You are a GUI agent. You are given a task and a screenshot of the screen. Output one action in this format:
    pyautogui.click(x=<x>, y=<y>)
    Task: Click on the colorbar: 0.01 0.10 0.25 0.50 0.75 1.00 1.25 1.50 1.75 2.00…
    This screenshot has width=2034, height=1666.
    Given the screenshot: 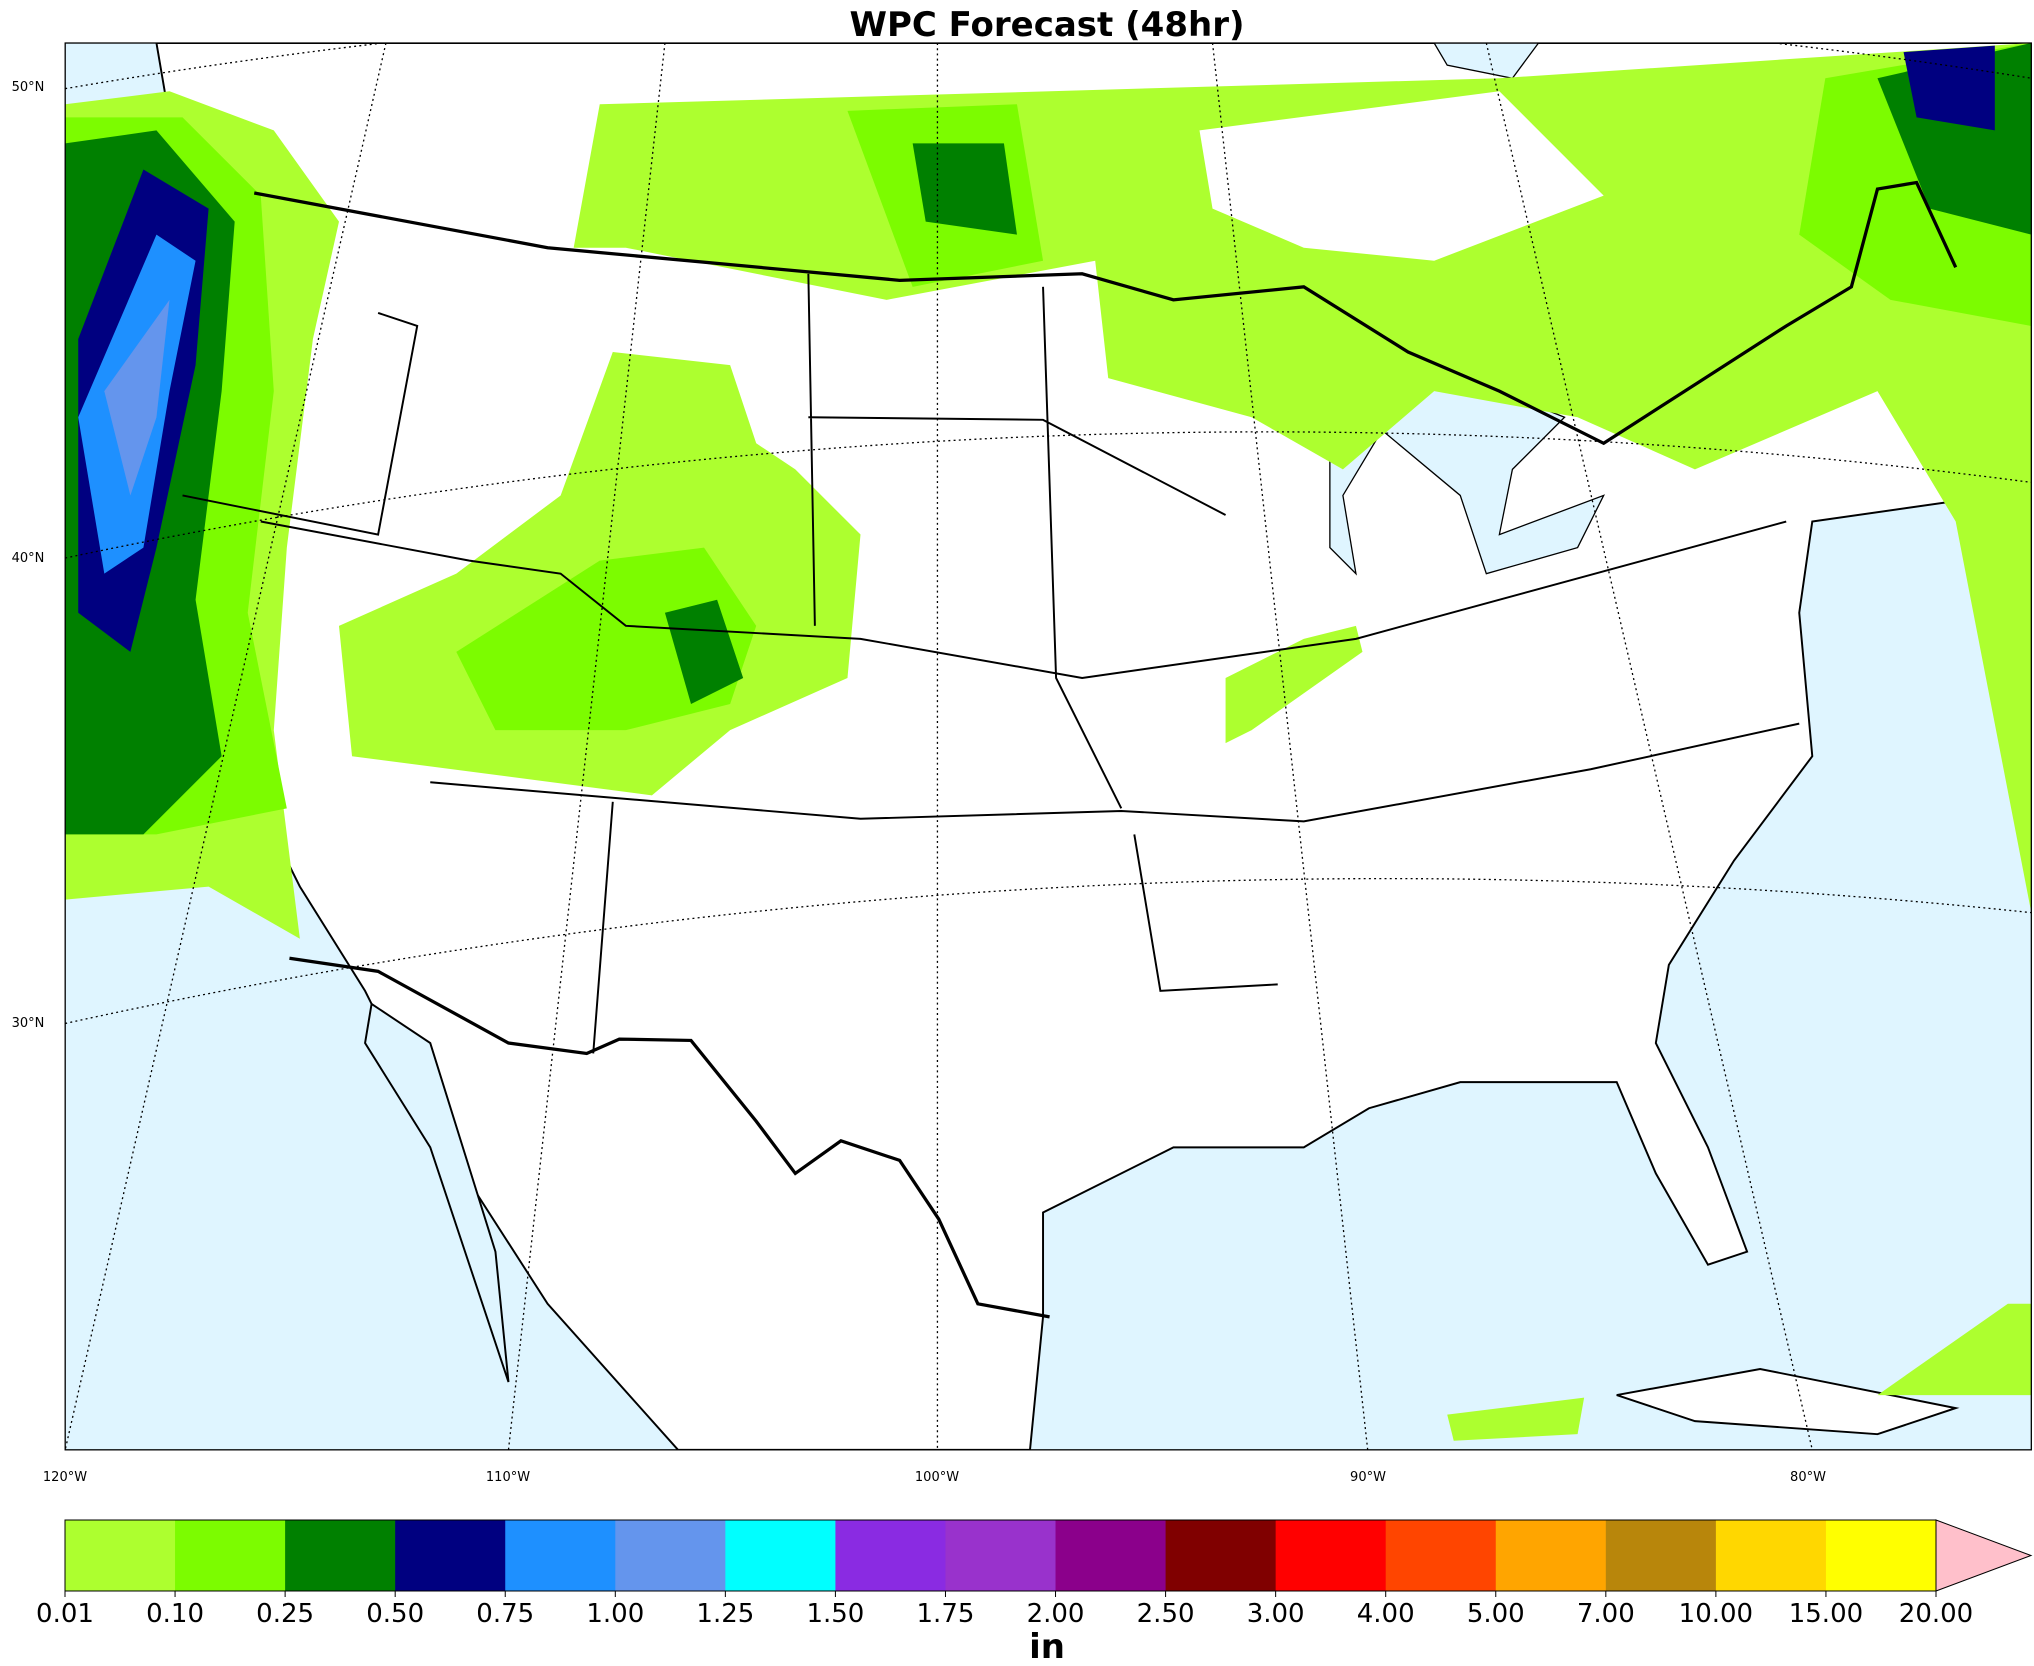 What is the action you would take?
    pyautogui.click(x=1034, y=1592)
    